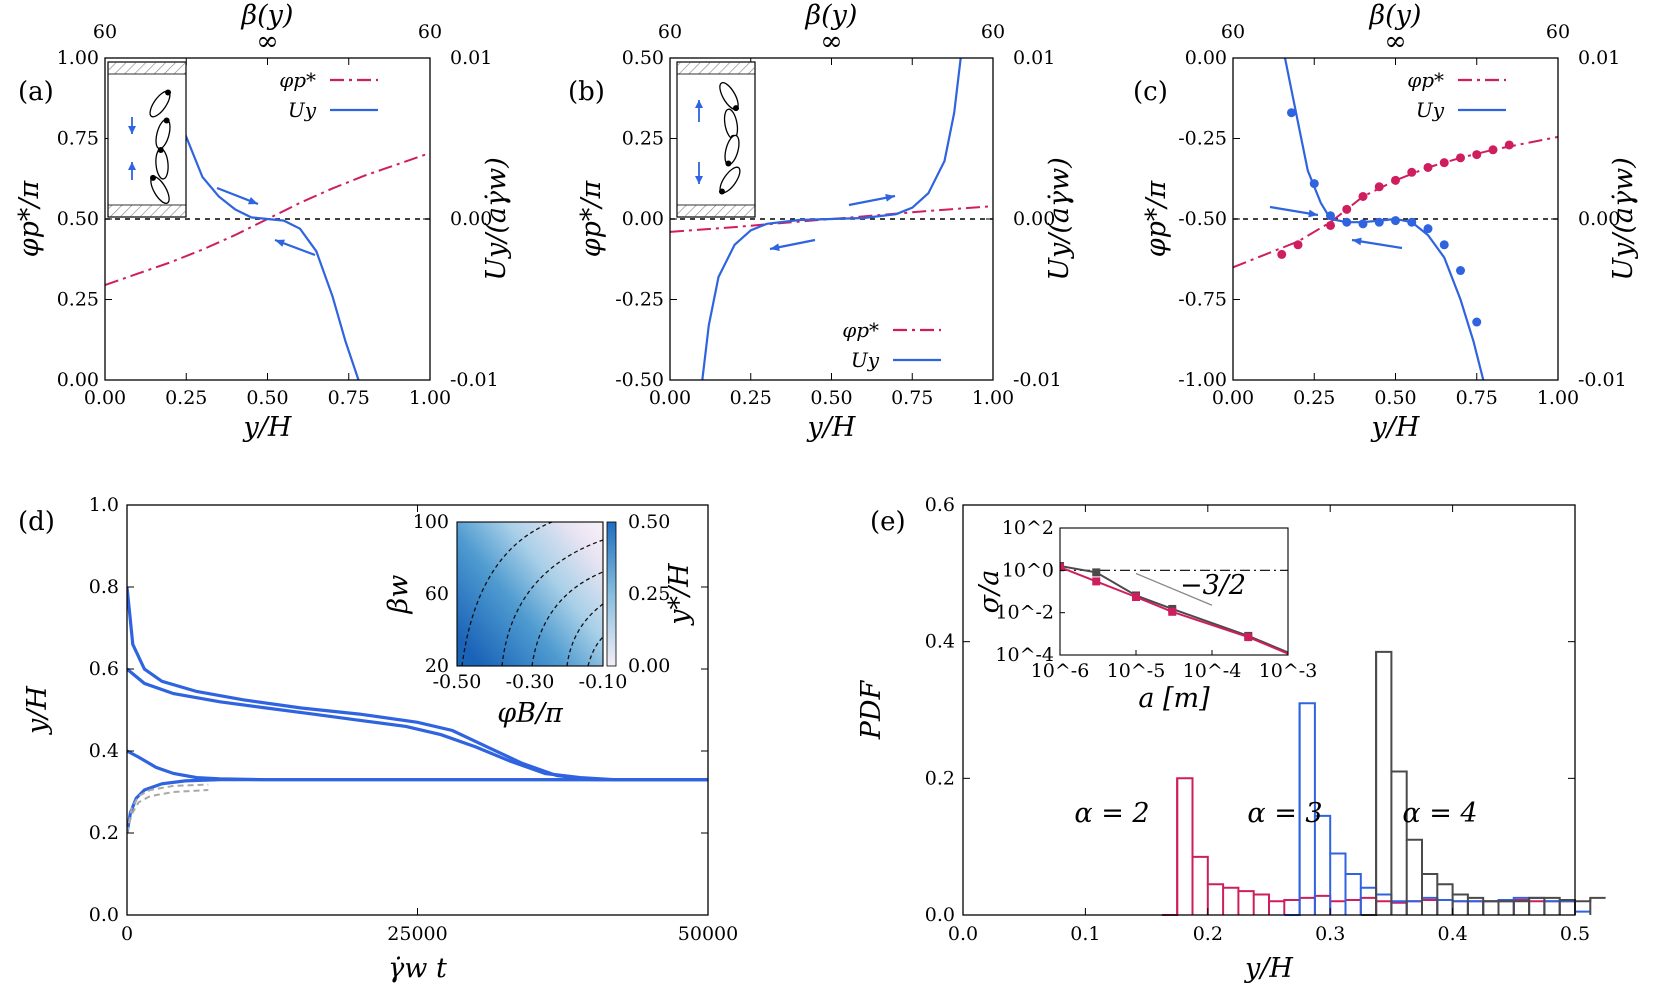 The width and height of the screenshot is (1660, 990). Describe the element at coordinates (417, 724) in the screenshot. I see `series-line-trajectory` at that location.